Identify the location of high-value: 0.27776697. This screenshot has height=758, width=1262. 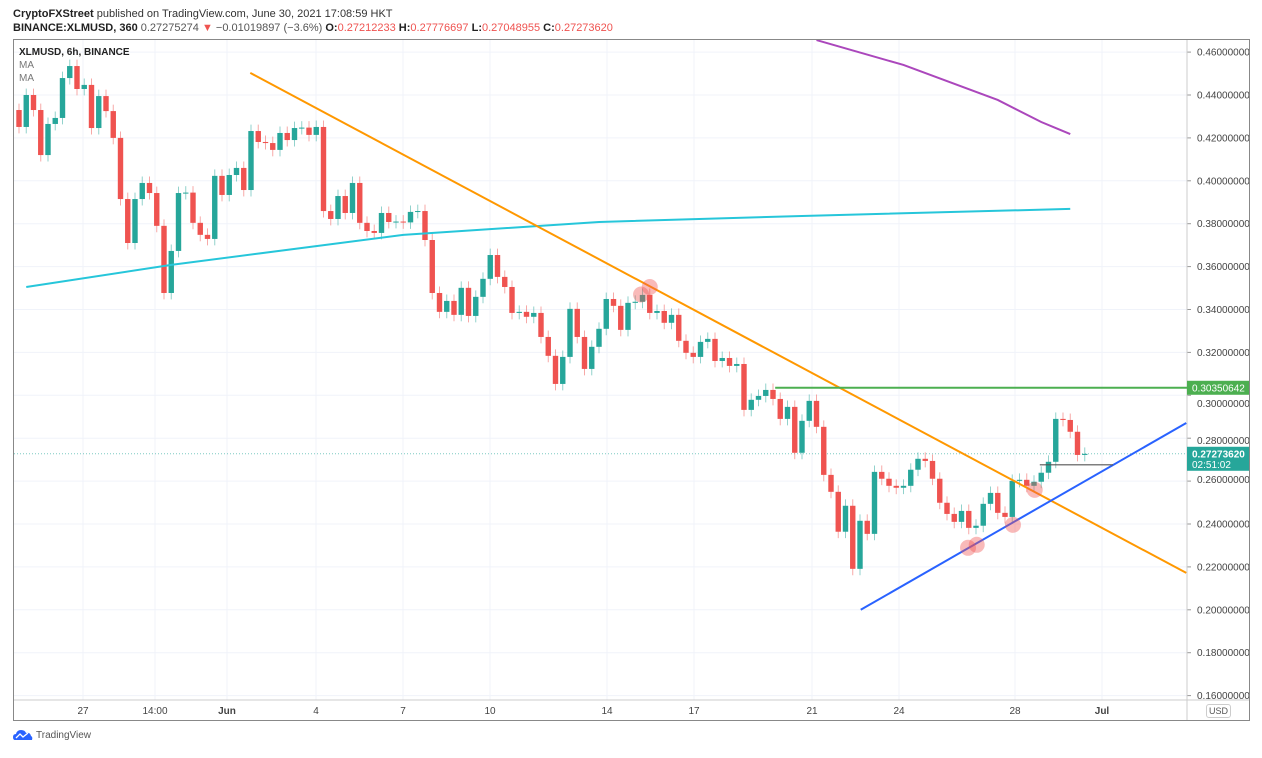
(439, 28).